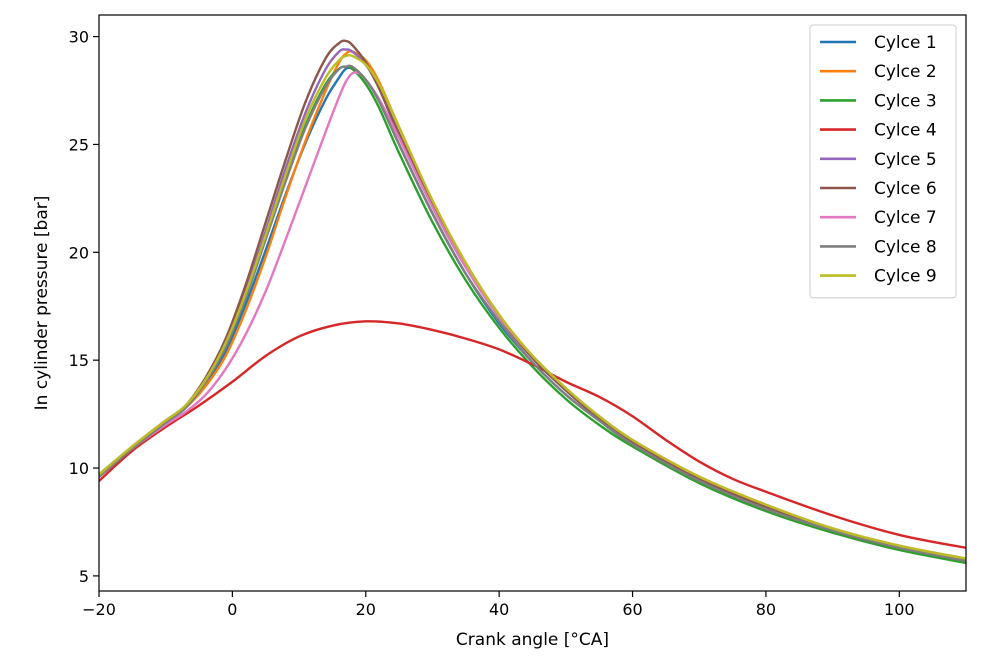 The height and width of the screenshot is (666, 1000). What do you see at coordinates (84, 576) in the screenshot?
I see `y-tick-label: 5` at bounding box center [84, 576].